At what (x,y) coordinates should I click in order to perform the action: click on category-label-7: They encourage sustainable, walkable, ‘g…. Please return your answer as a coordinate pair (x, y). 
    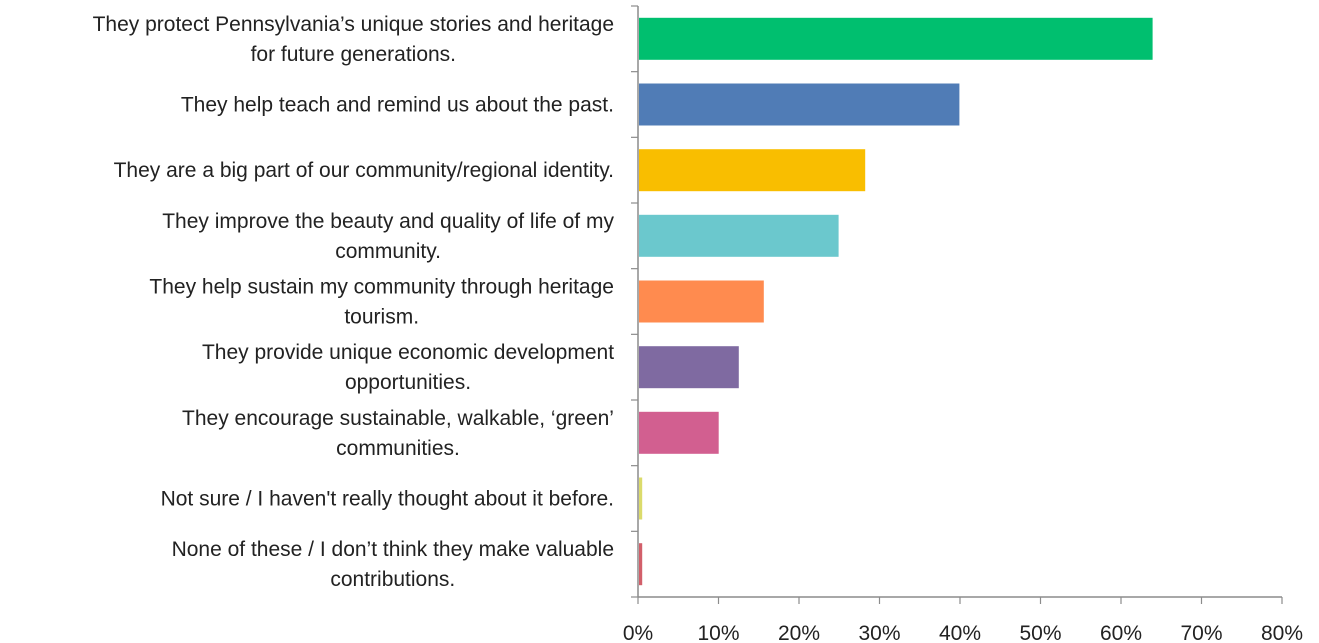
    Looking at the image, I should click on (398, 433).